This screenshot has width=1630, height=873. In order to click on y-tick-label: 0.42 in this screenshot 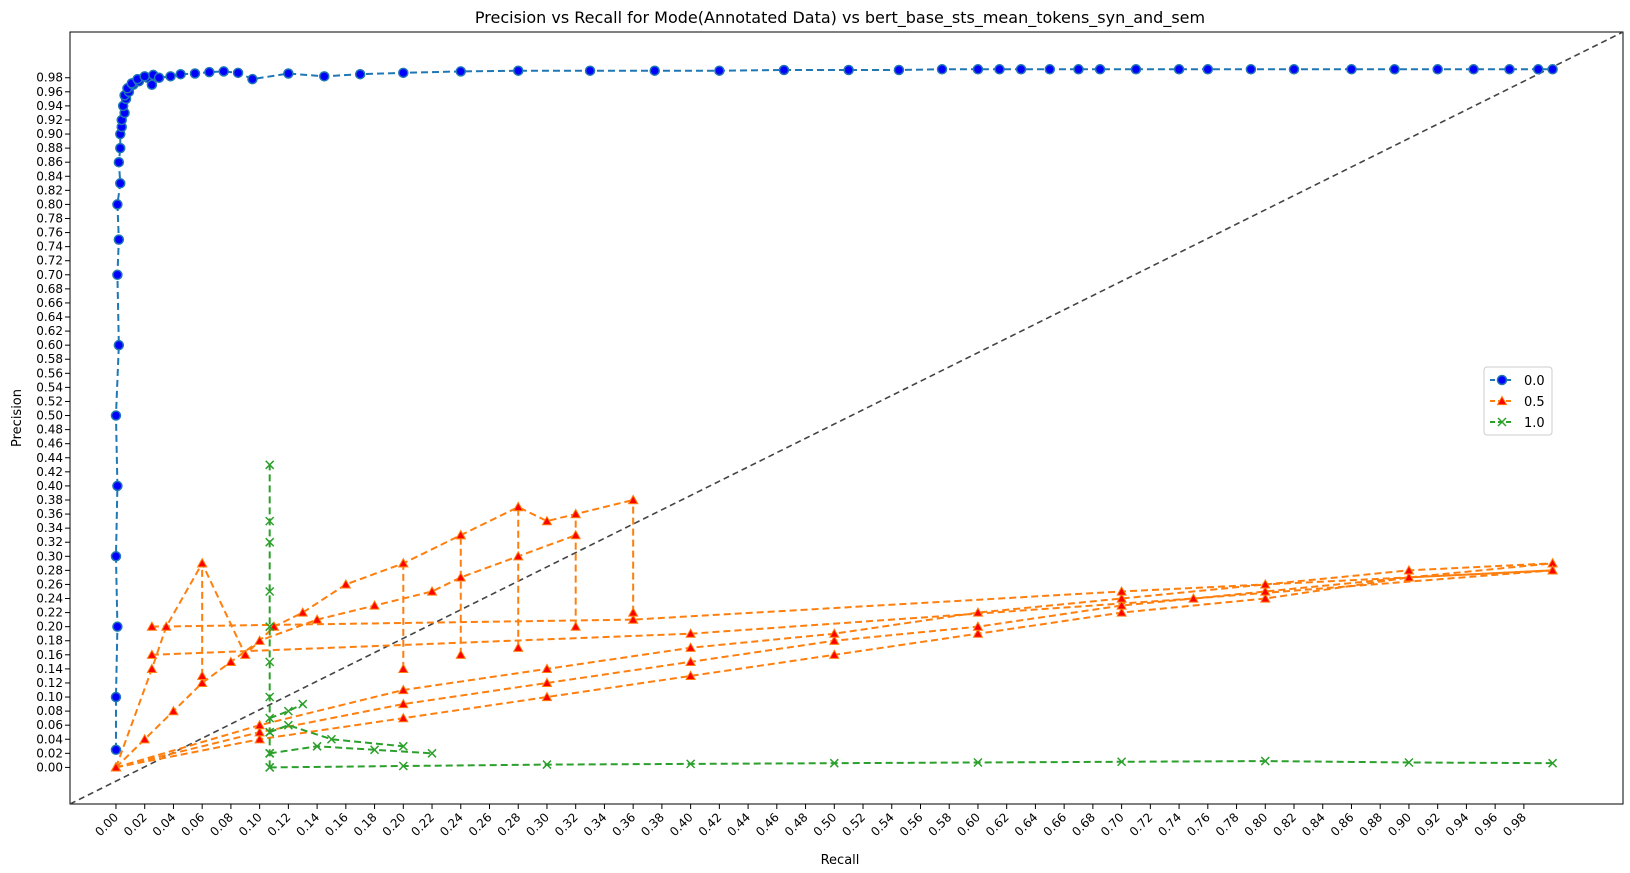, I will do `click(49, 472)`.